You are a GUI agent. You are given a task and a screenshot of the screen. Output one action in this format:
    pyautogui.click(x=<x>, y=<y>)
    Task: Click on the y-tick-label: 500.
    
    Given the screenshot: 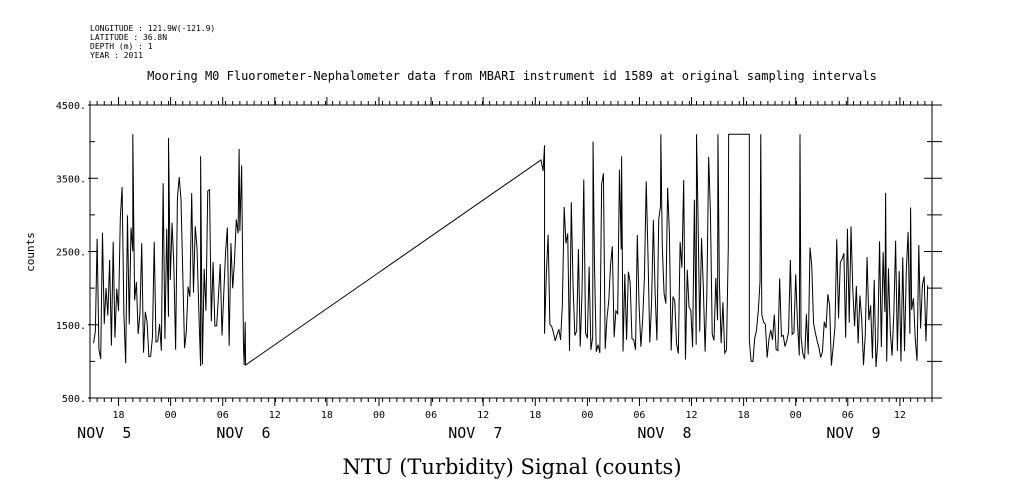 What is the action you would take?
    pyautogui.click(x=74, y=399)
    